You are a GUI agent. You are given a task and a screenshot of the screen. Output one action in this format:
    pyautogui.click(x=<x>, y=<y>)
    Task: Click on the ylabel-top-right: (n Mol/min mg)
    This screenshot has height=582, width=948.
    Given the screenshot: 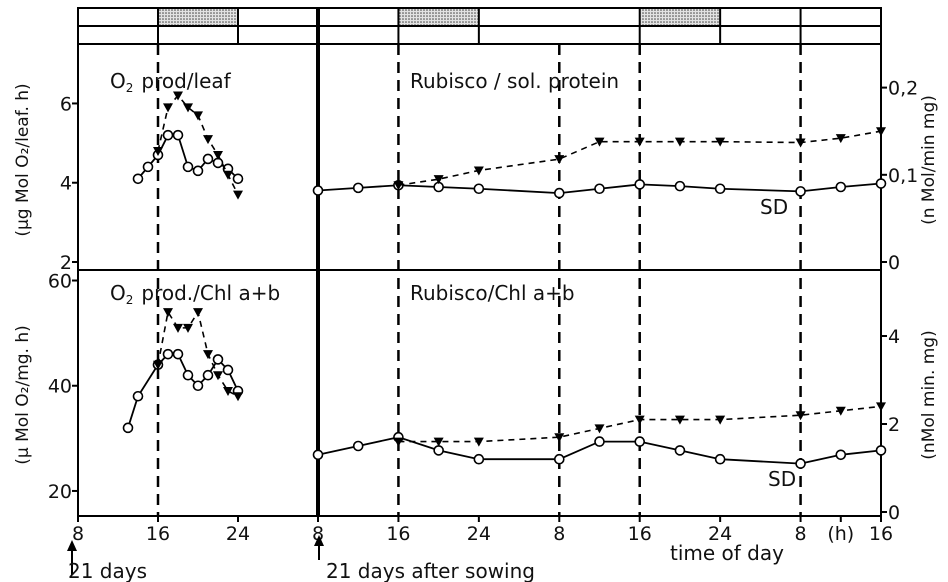 What is the action you would take?
    pyautogui.click(x=929, y=160)
    